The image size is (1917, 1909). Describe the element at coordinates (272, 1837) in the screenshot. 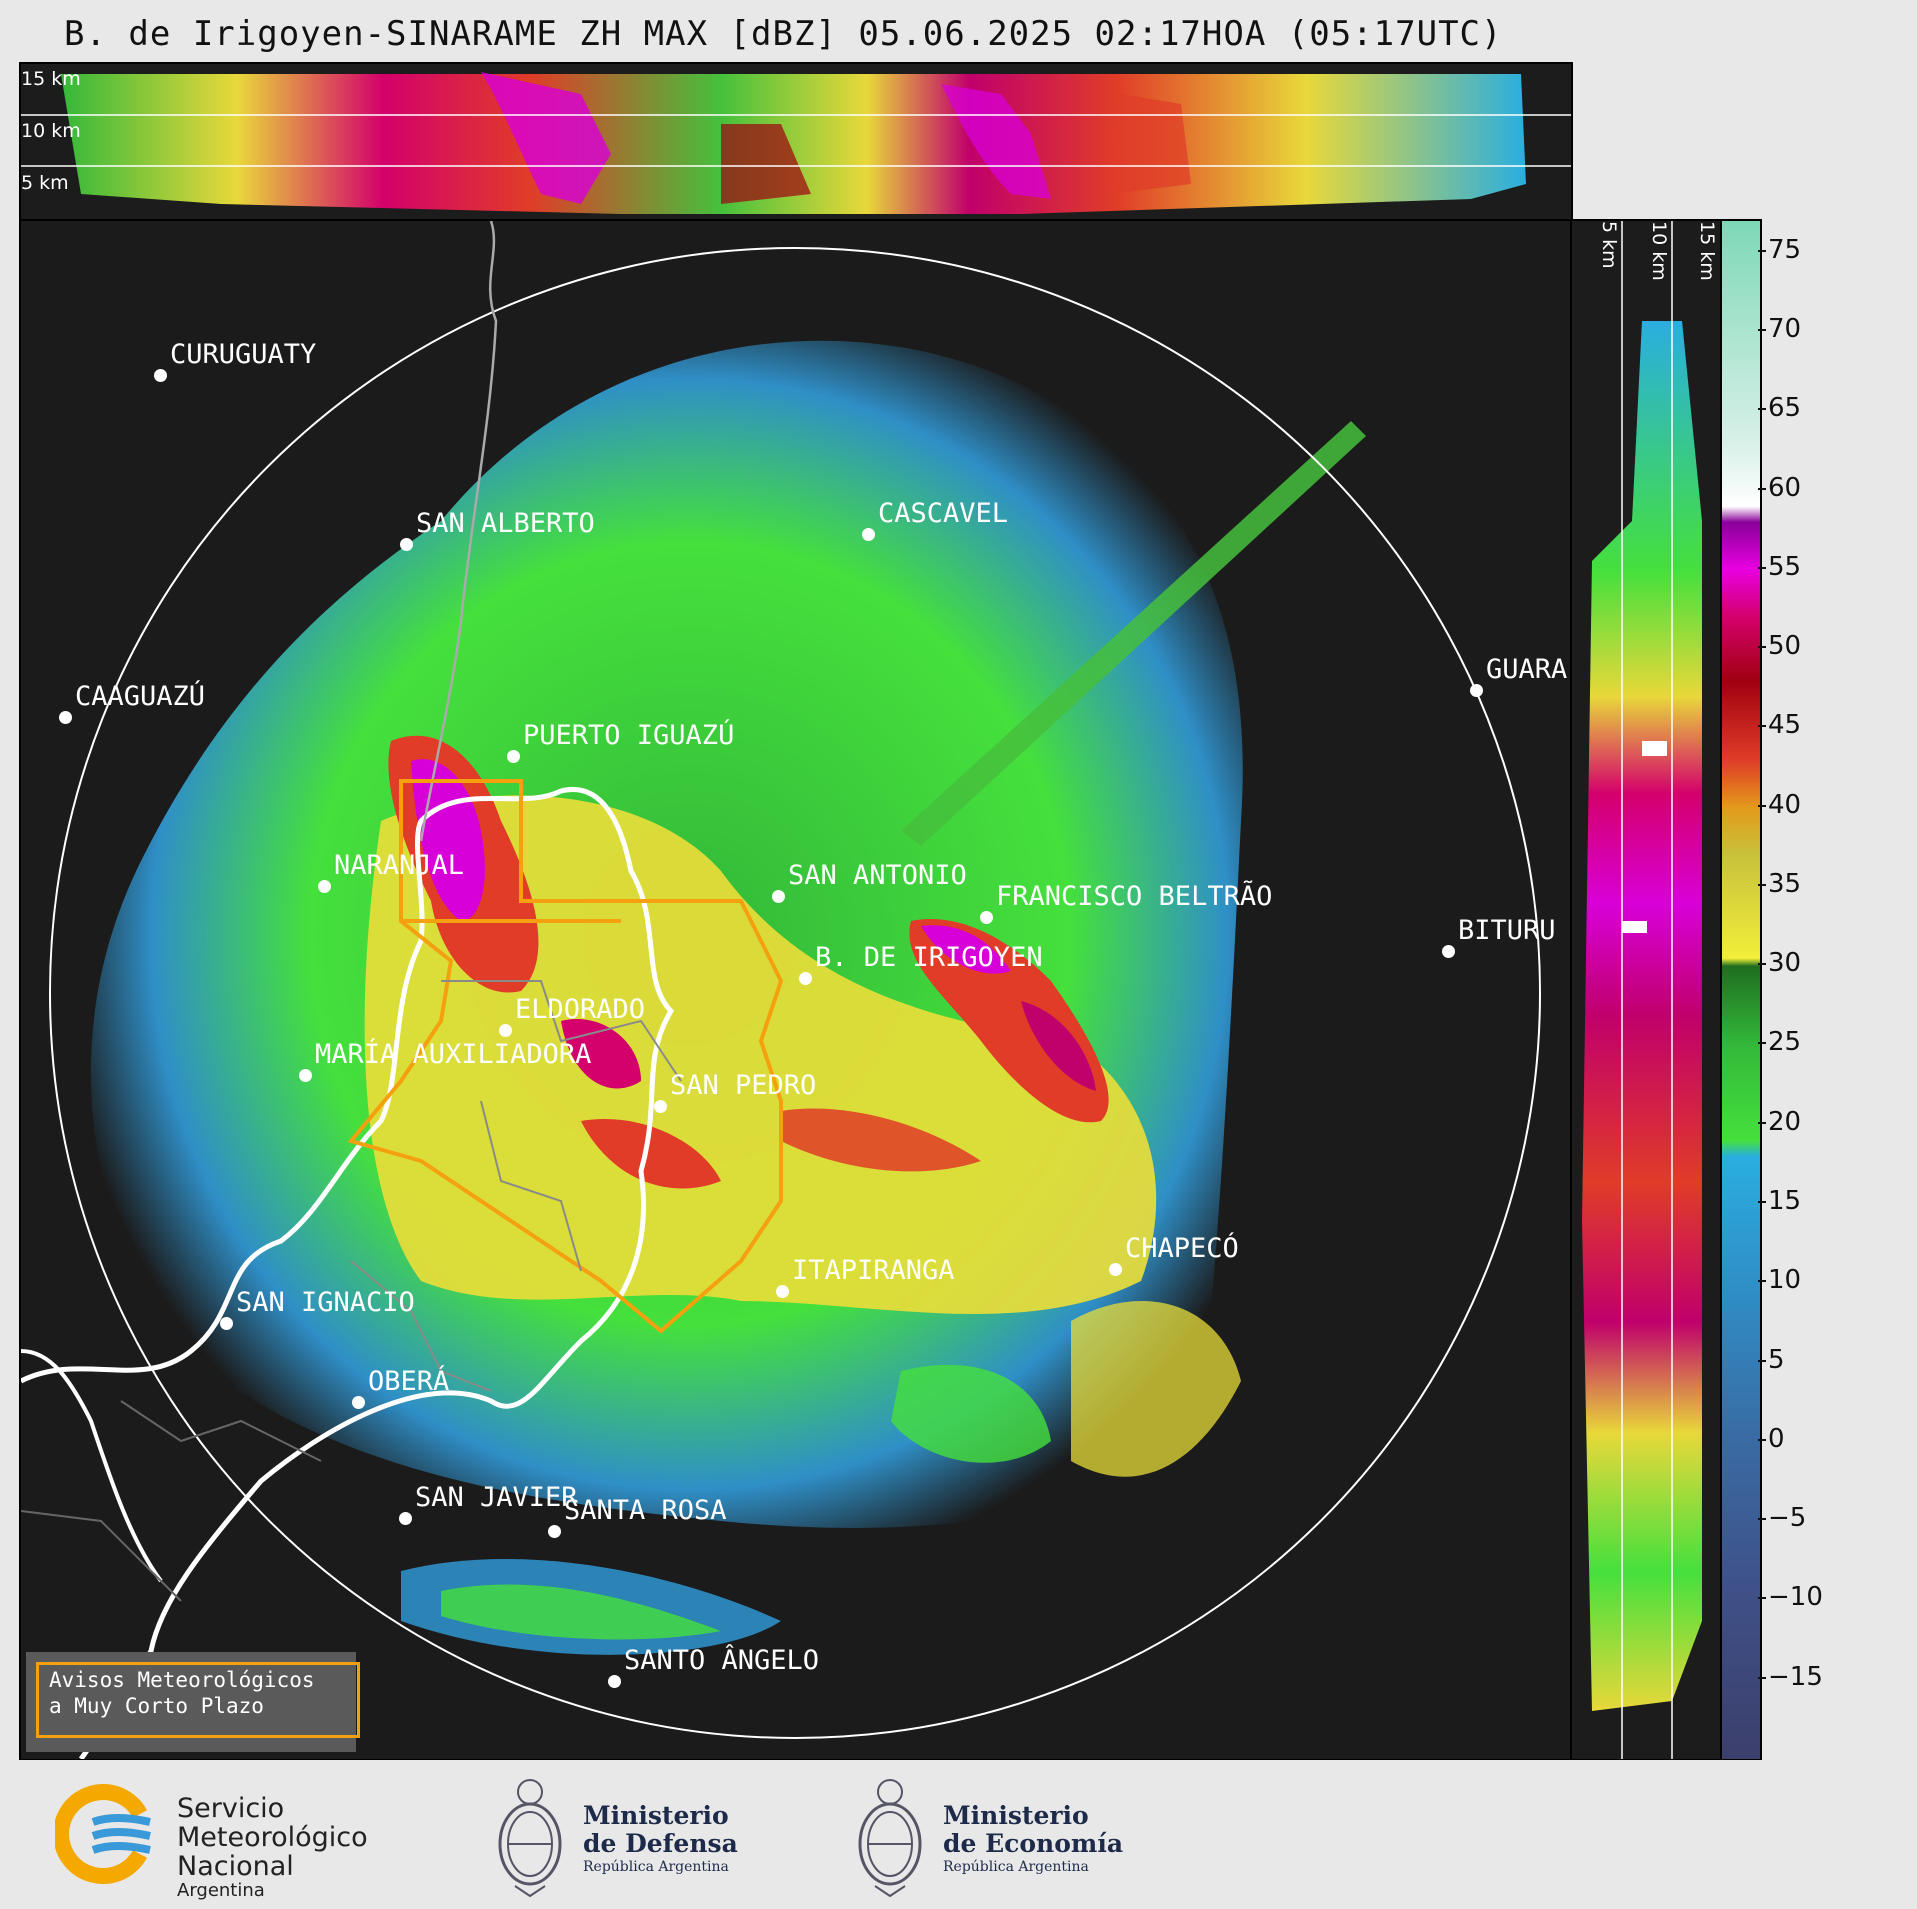

I see `smn-logo-line2: Meteorológico` at that location.